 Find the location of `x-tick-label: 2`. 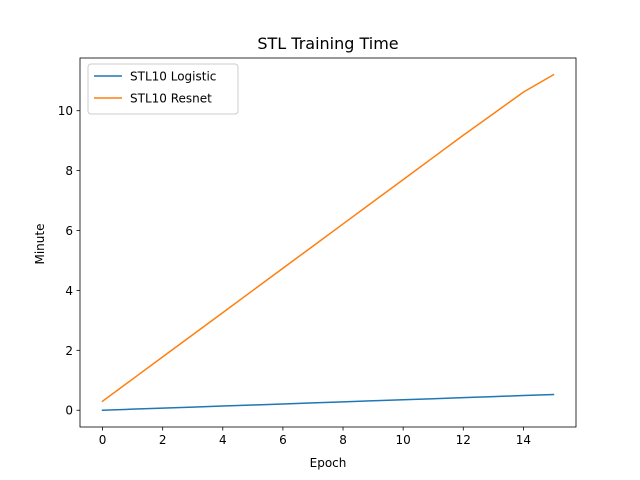

x-tick-label: 2 is located at coordinates (163, 440).